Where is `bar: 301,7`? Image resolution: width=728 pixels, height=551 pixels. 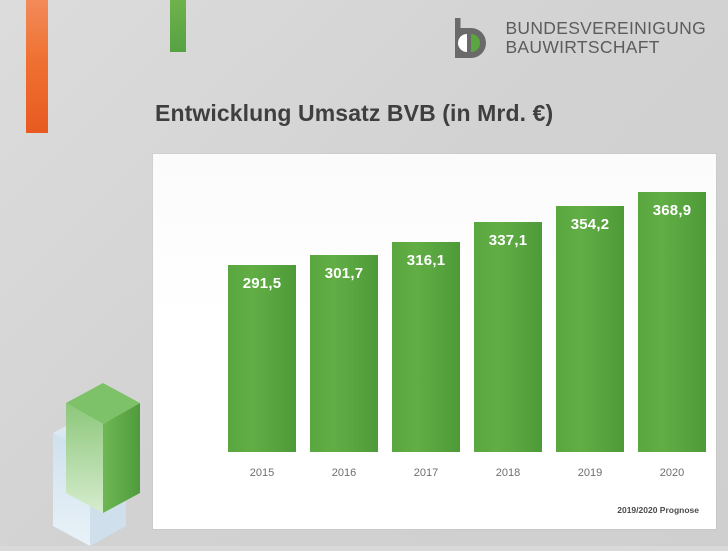 bar: 301,7 is located at coordinates (344, 353).